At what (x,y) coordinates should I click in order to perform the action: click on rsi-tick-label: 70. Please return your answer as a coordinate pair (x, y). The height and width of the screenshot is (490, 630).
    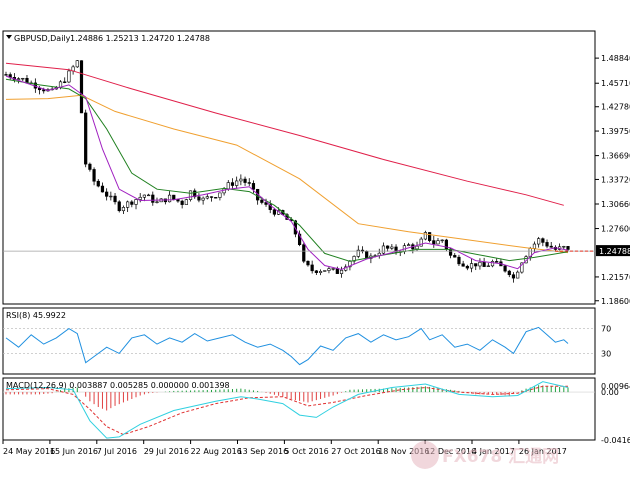
    Looking at the image, I should click on (606, 329).